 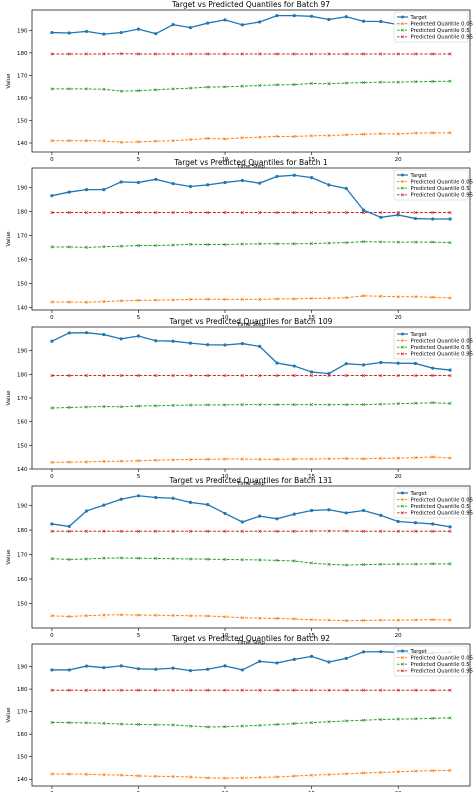 I want to click on x-tick-label: 15, so click(x=311, y=477).